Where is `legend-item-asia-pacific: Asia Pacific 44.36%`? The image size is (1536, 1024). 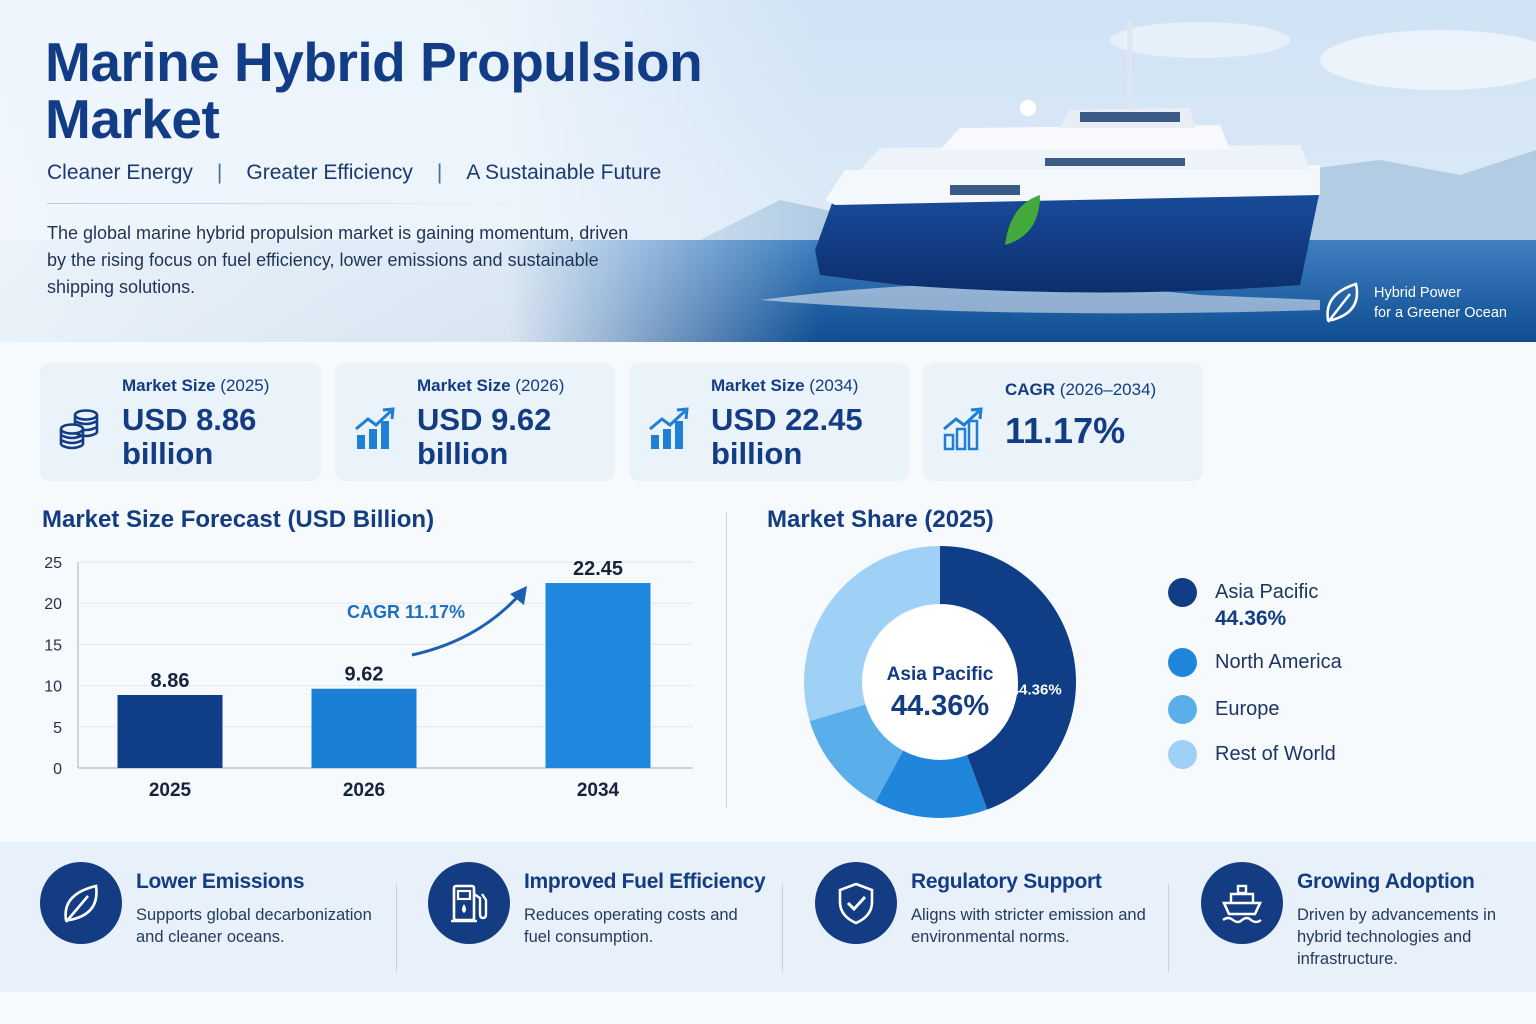
legend-item-asia-pacific: Asia Pacific 44.36% is located at coordinates (1243, 605).